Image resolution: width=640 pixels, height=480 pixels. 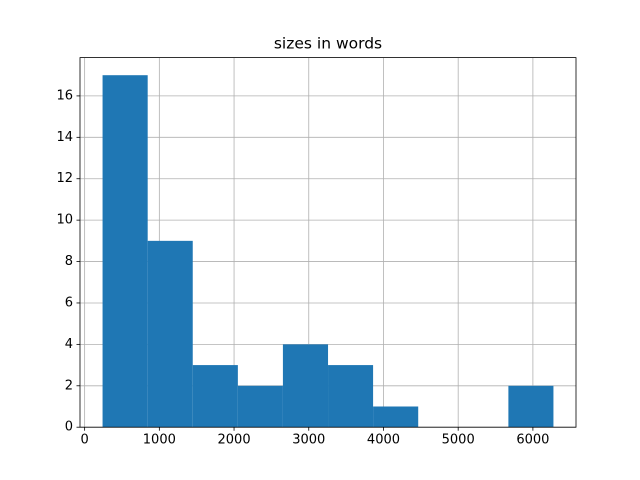 I want to click on y-tick-label: 4, so click(x=69, y=344).